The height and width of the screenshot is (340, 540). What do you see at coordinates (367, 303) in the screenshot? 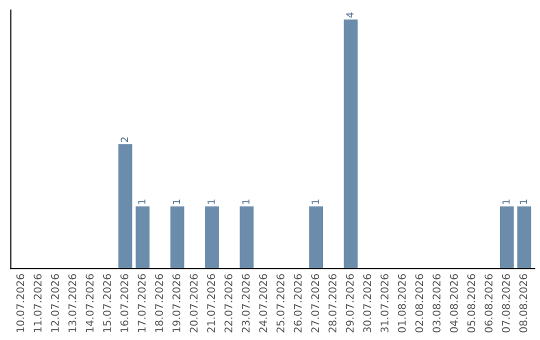
I see `x-tick-label: 30.07.2026` at bounding box center [367, 303].